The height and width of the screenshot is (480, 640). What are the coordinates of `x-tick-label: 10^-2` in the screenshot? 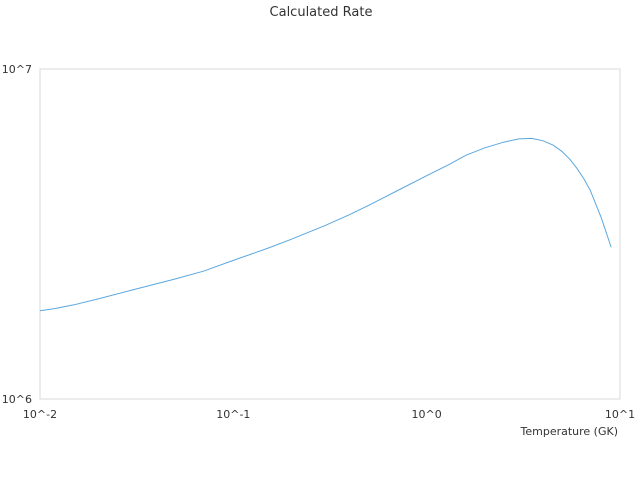 It's located at (40, 414).